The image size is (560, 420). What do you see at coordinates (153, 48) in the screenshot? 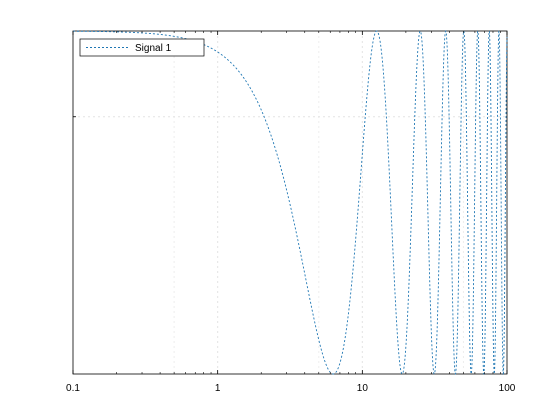
I see `legend-label-signal-1: Signal 1` at bounding box center [153, 48].